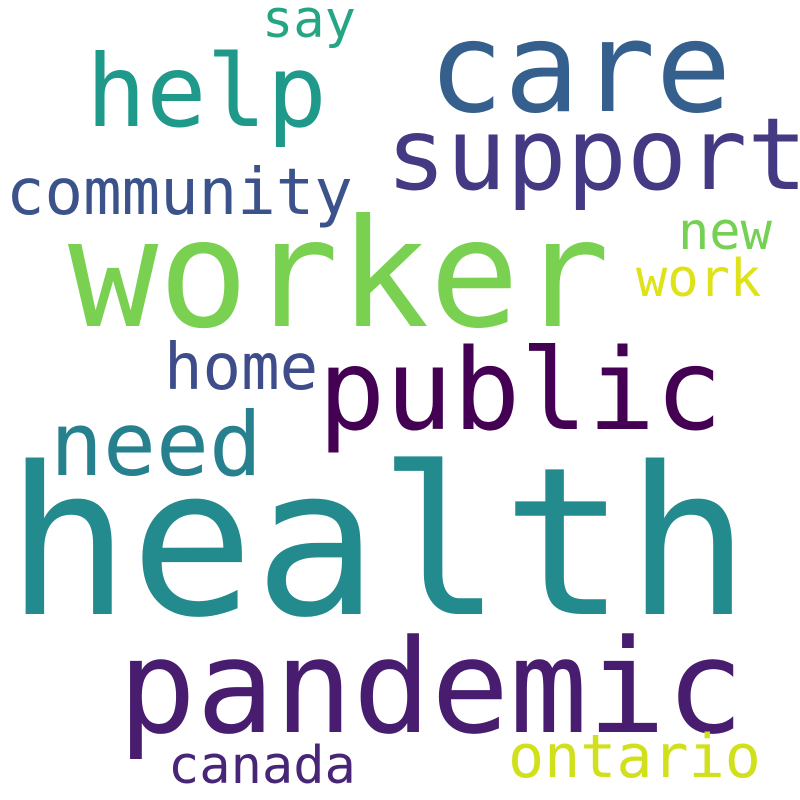  I want to click on word-worker: worker, so click(339, 275).